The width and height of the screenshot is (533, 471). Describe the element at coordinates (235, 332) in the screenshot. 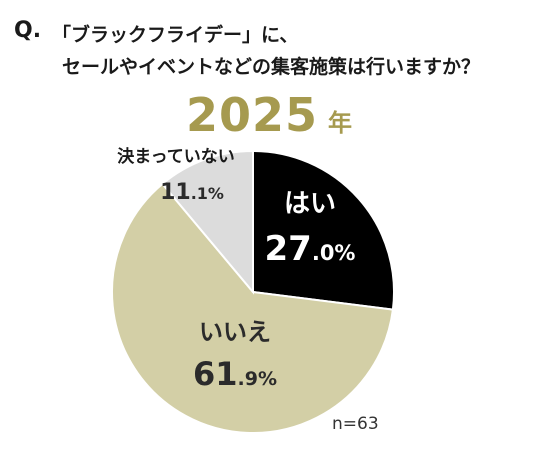

I see `label-no-name: いいえ` at that location.